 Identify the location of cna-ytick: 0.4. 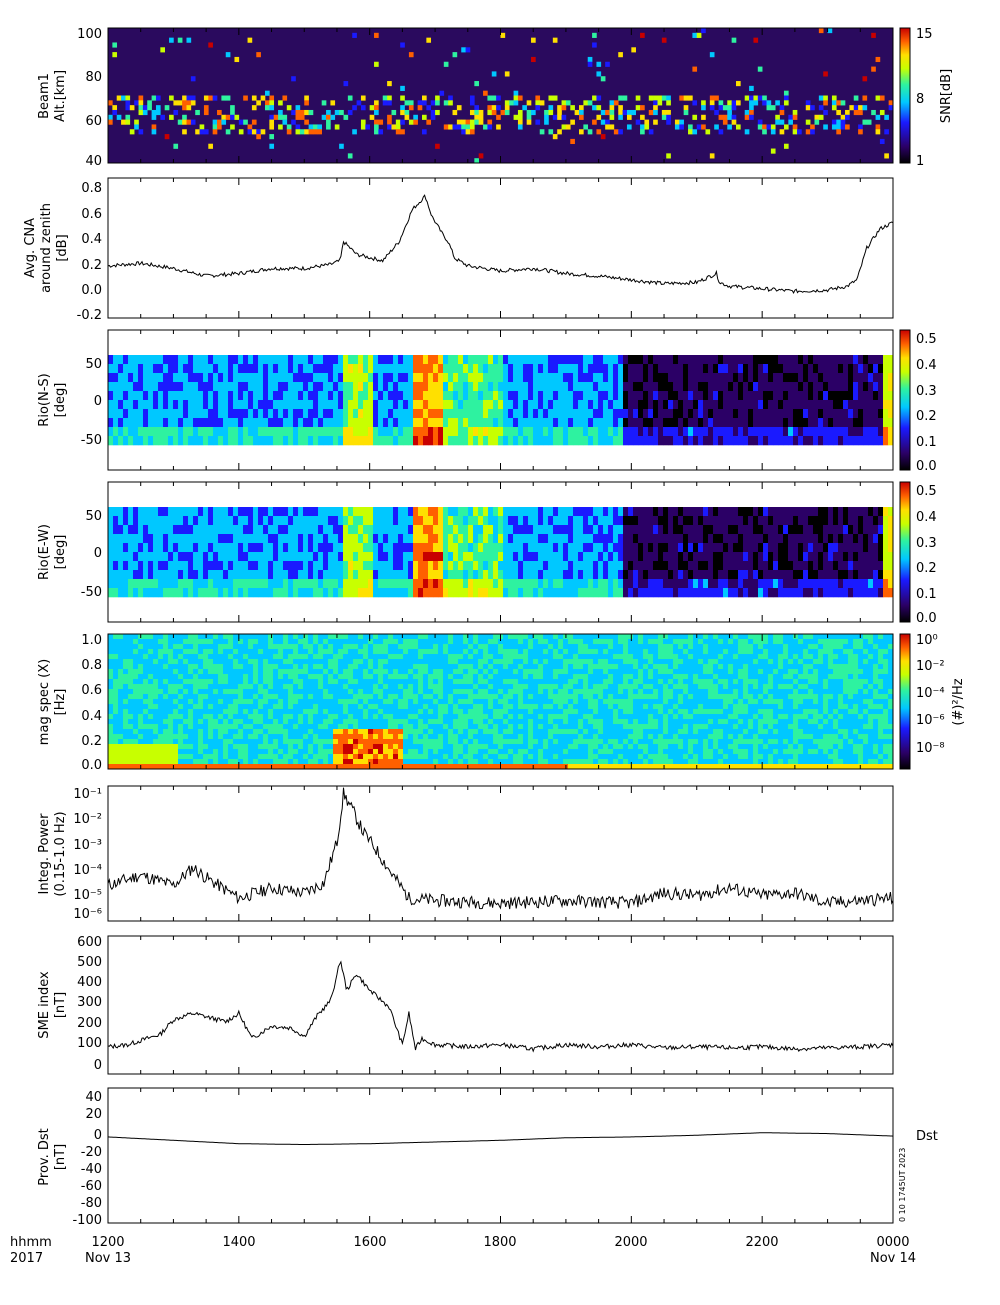
(91, 239).